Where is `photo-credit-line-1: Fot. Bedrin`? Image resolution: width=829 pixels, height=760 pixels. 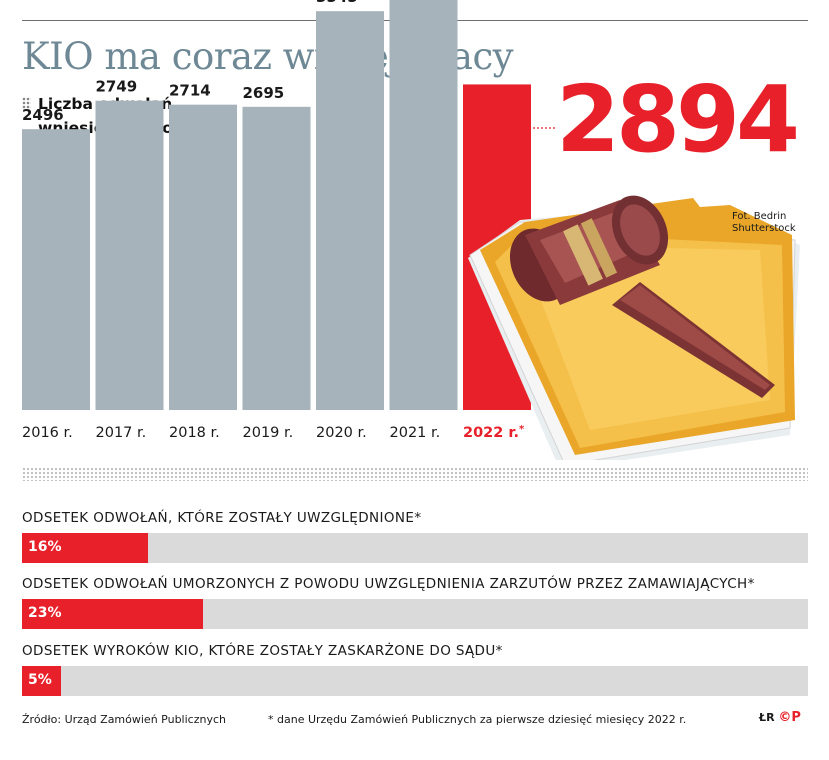 photo-credit-line-1: Fot. Bedrin is located at coordinates (759, 216).